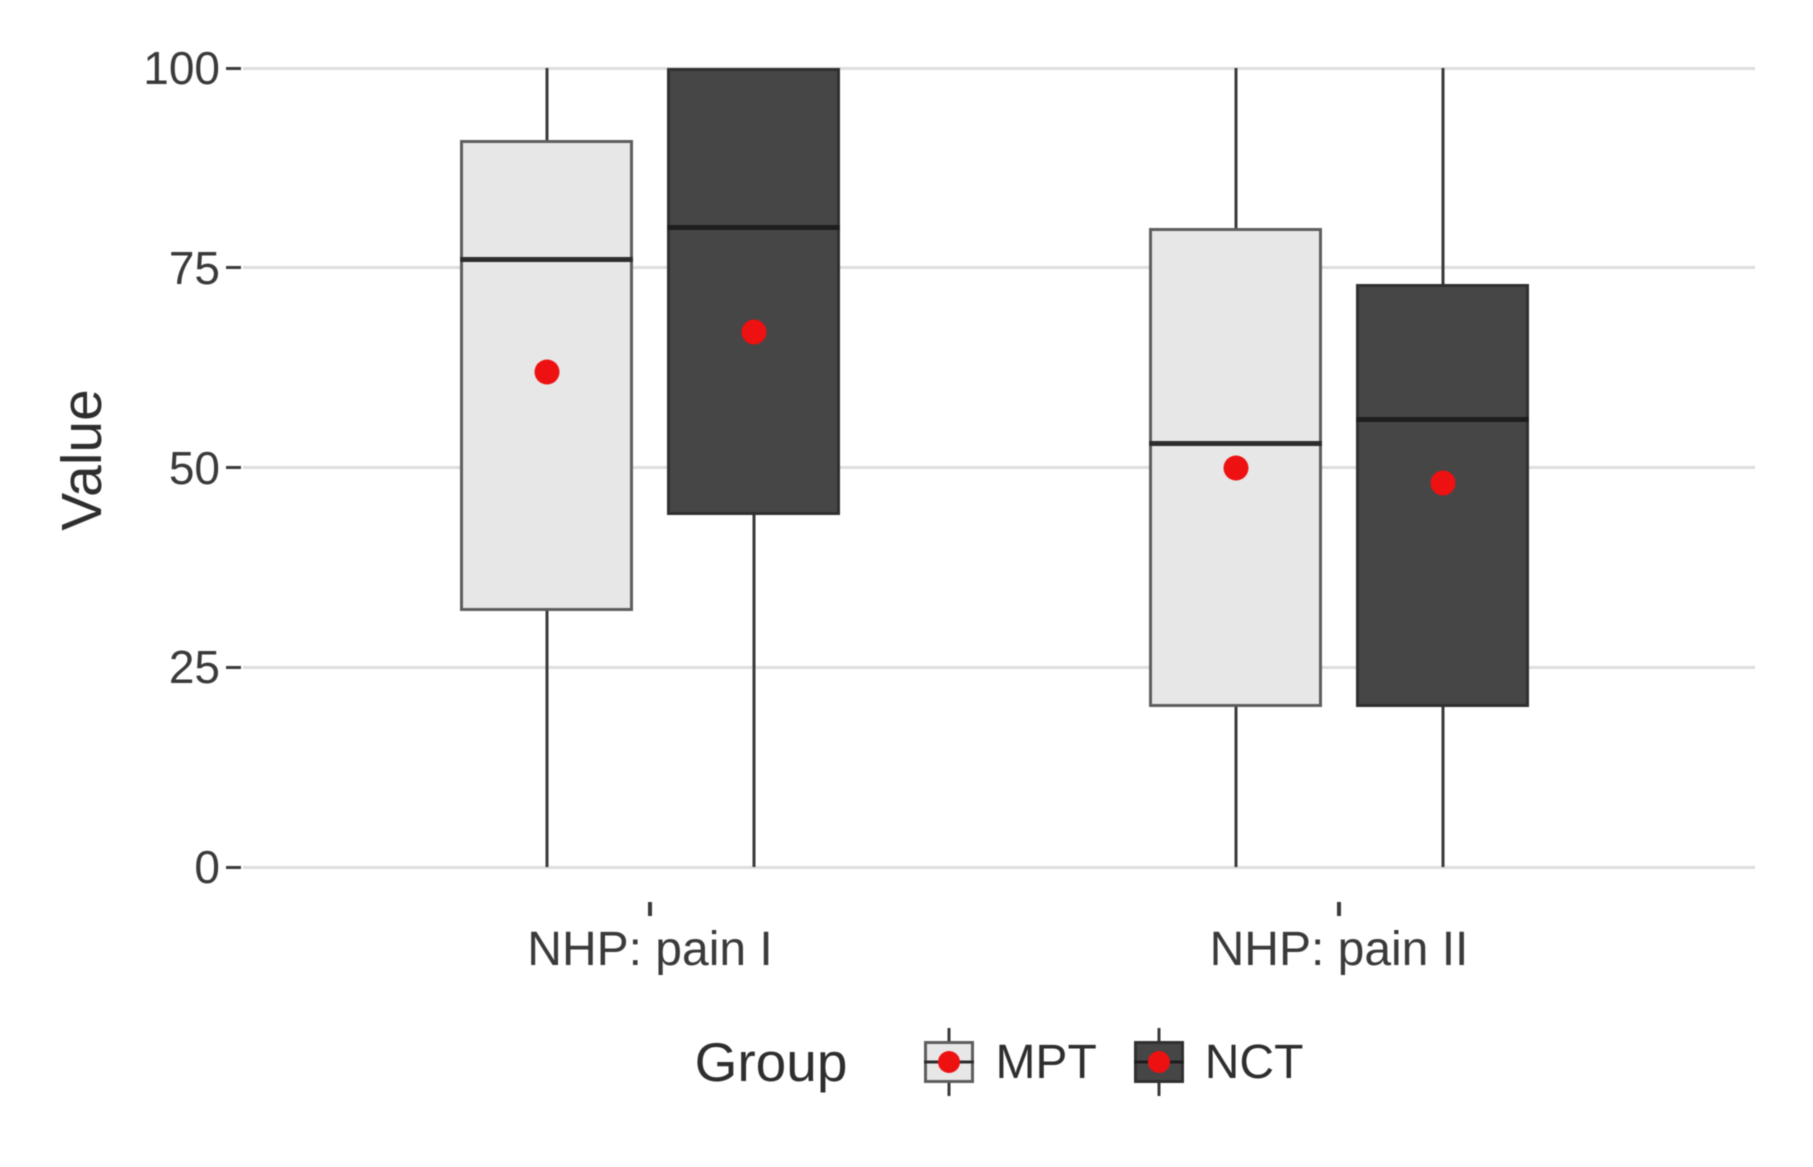  Describe the element at coordinates (1442, 420) in the screenshot. I see `median-line-nct-cat1` at that location.